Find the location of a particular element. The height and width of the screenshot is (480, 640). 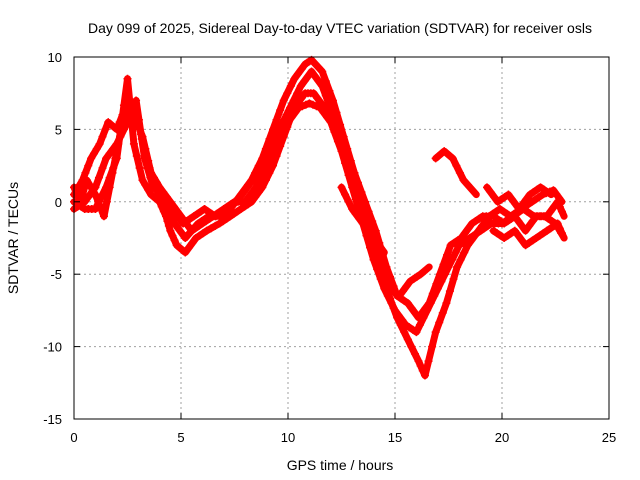

x-tick-label: 0 is located at coordinates (73, 437).